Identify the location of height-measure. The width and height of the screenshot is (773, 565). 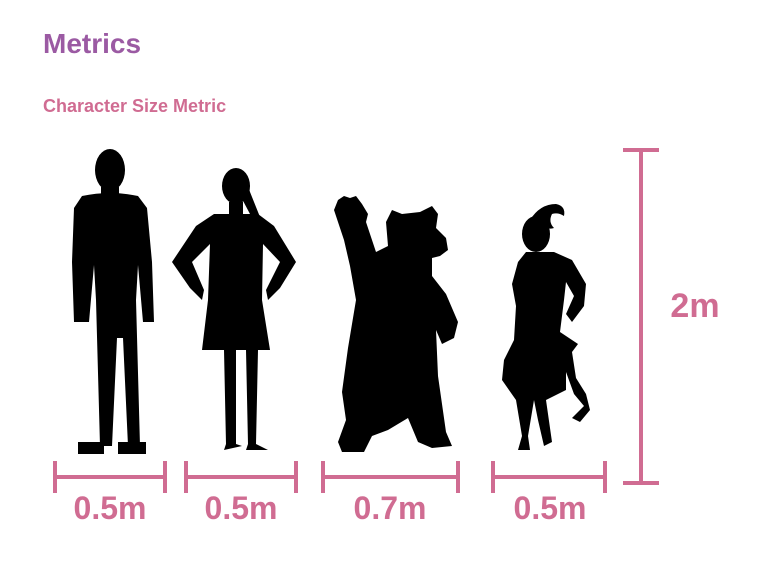
(641, 316).